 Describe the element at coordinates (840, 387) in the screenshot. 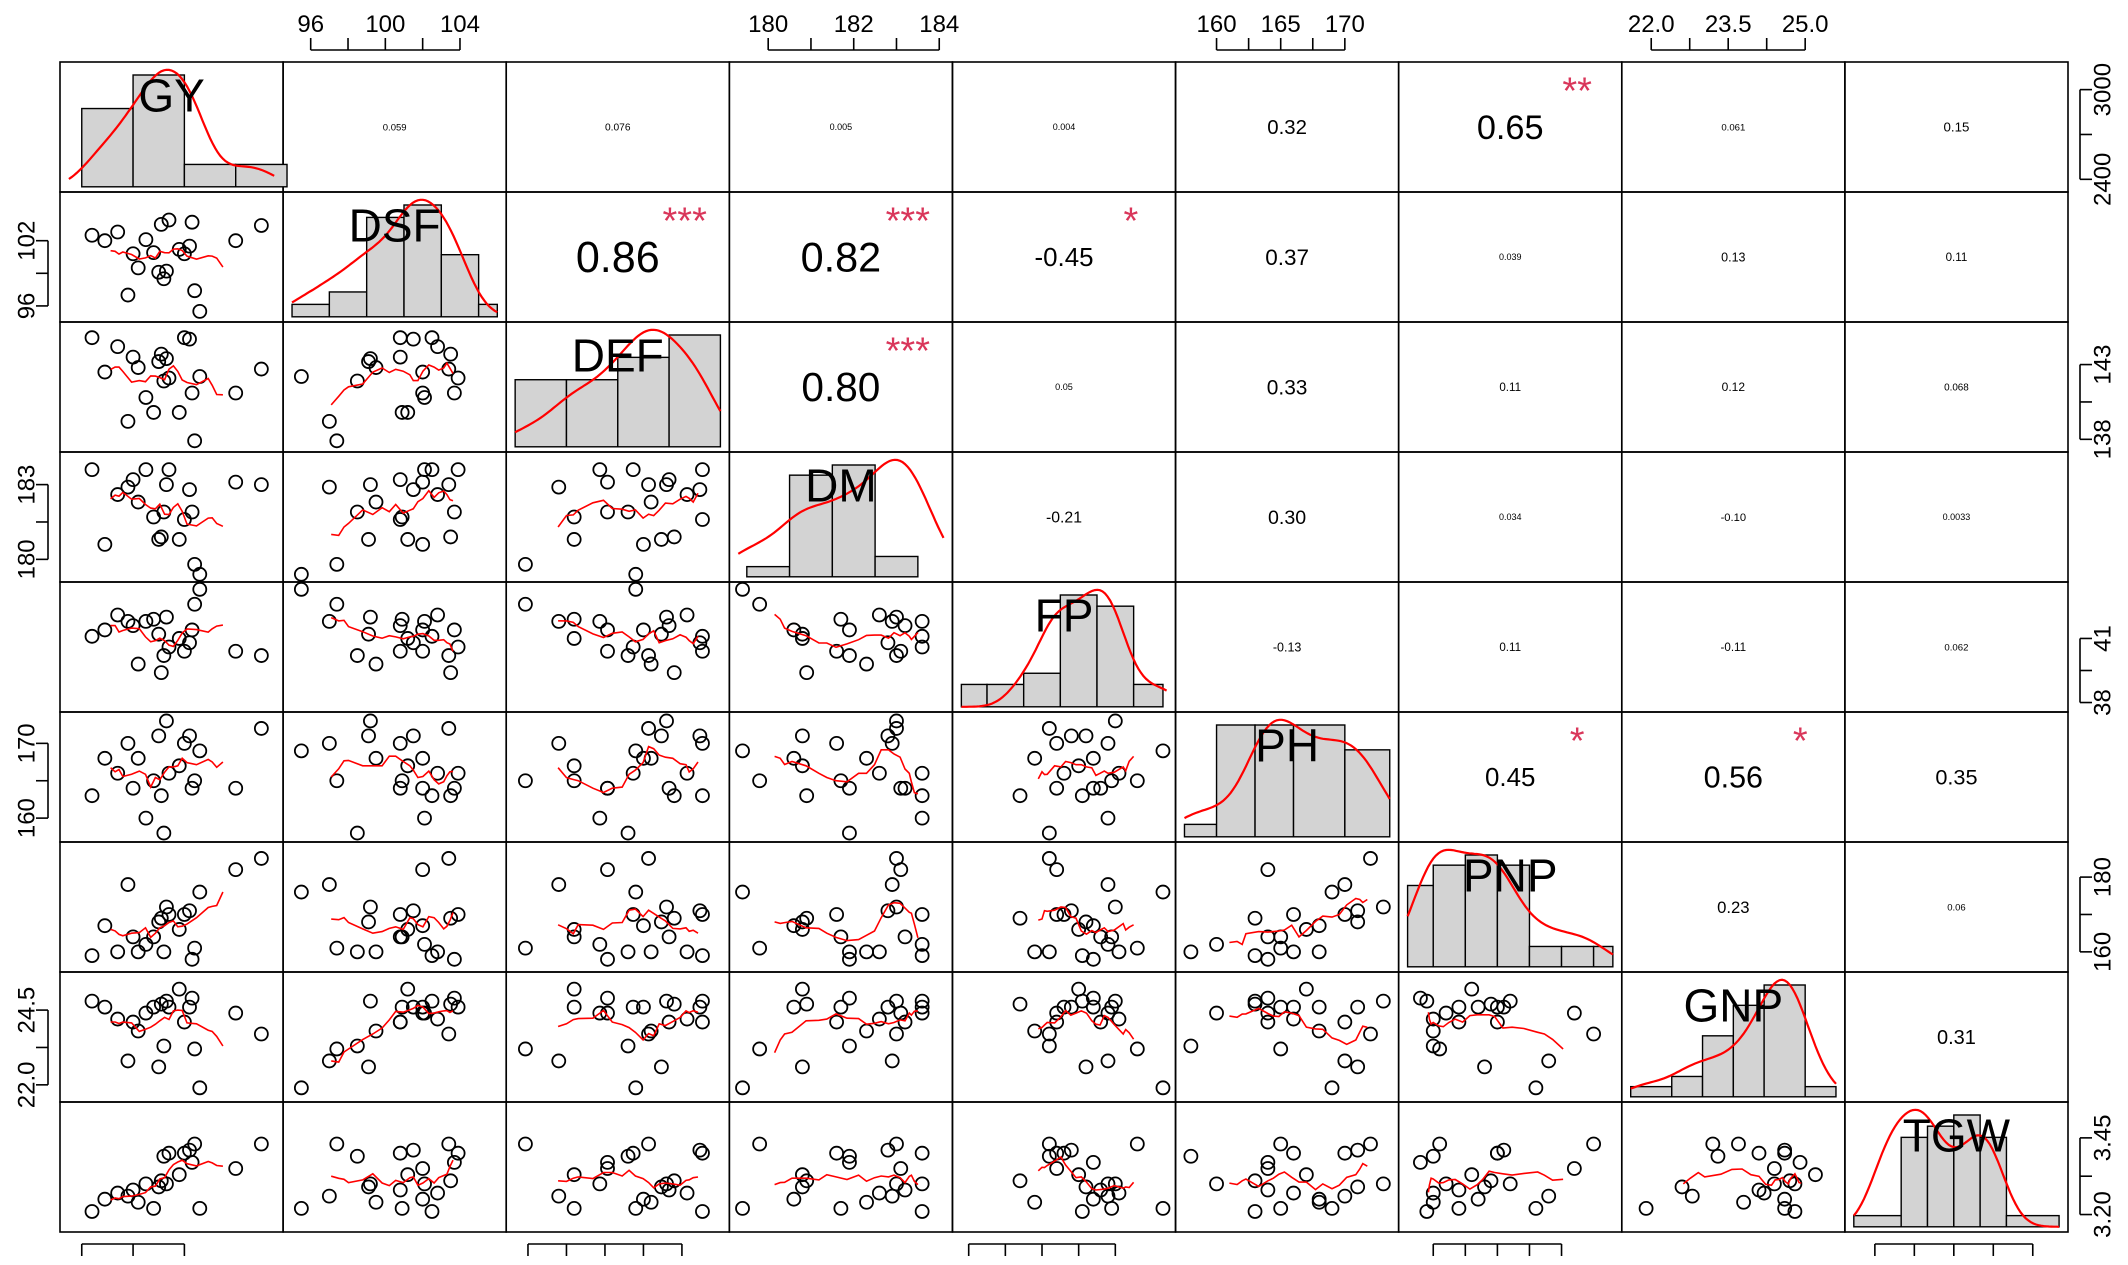

I see `correlation-value: 0.80` at that location.